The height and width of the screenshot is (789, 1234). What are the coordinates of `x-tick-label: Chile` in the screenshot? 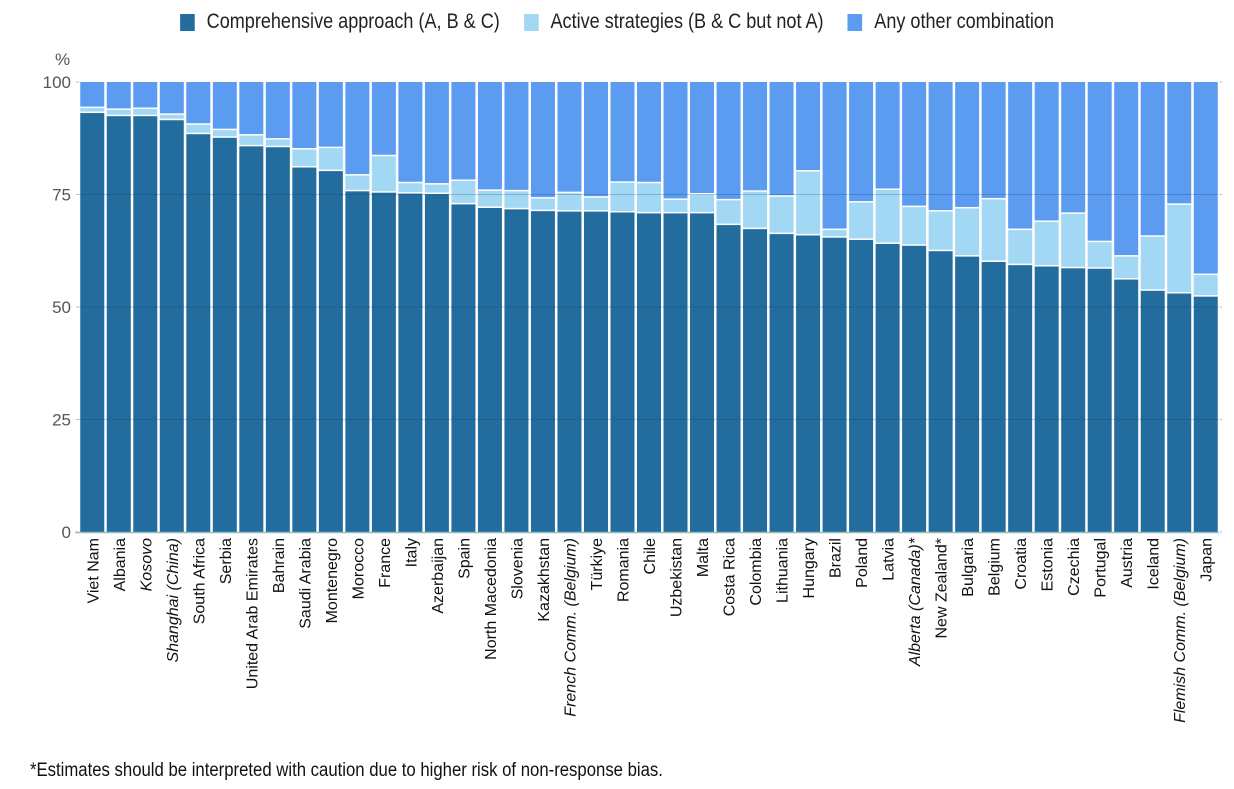 It's located at (650, 556).